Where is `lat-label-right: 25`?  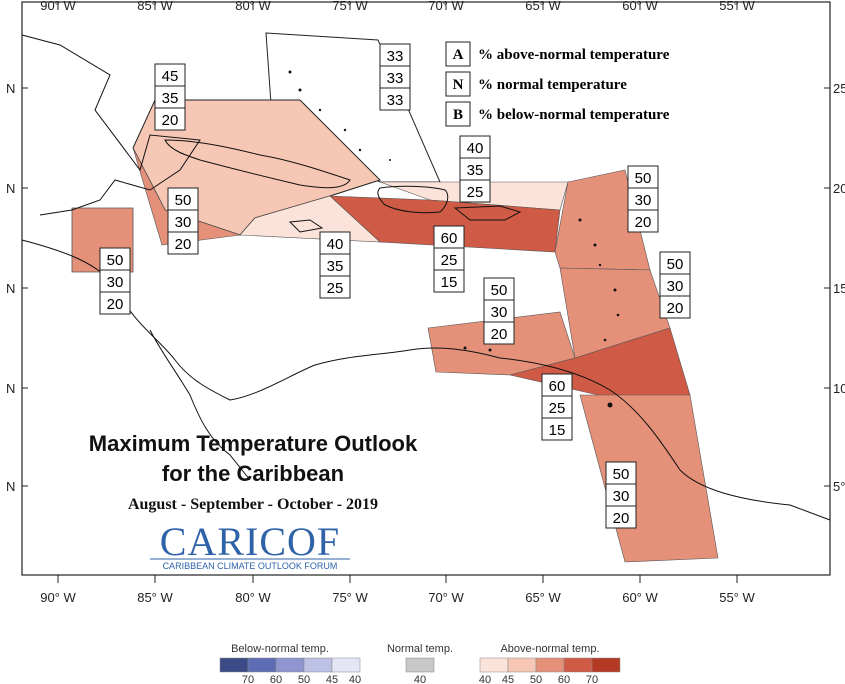
lat-label-right: 25 is located at coordinates (839, 88).